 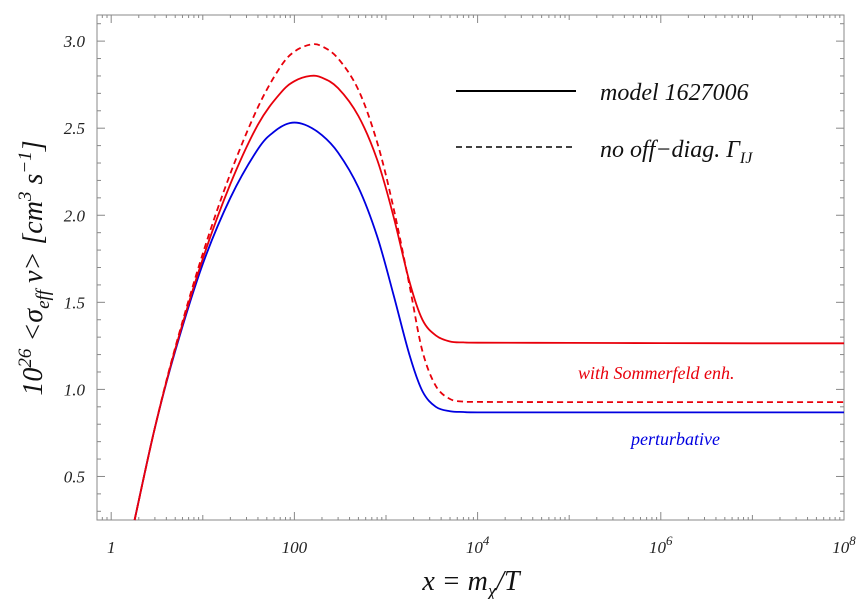 What do you see at coordinates (25, 197) in the screenshot?
I see `y-title-sup1: 3` at bounding box center [25, 197].